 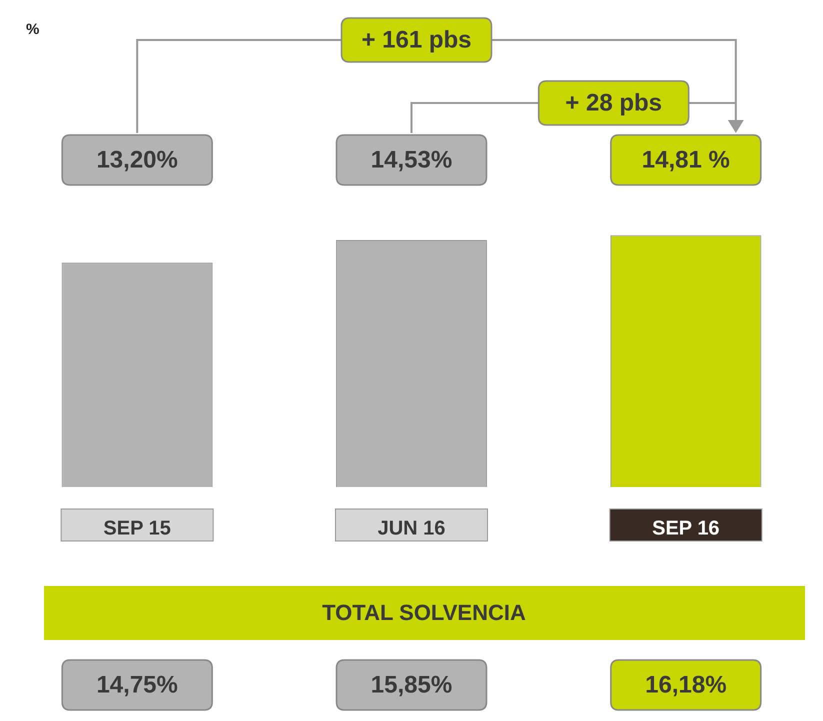 I want to click on x-tick-label: SEP 16, so click(x=686, y=529).